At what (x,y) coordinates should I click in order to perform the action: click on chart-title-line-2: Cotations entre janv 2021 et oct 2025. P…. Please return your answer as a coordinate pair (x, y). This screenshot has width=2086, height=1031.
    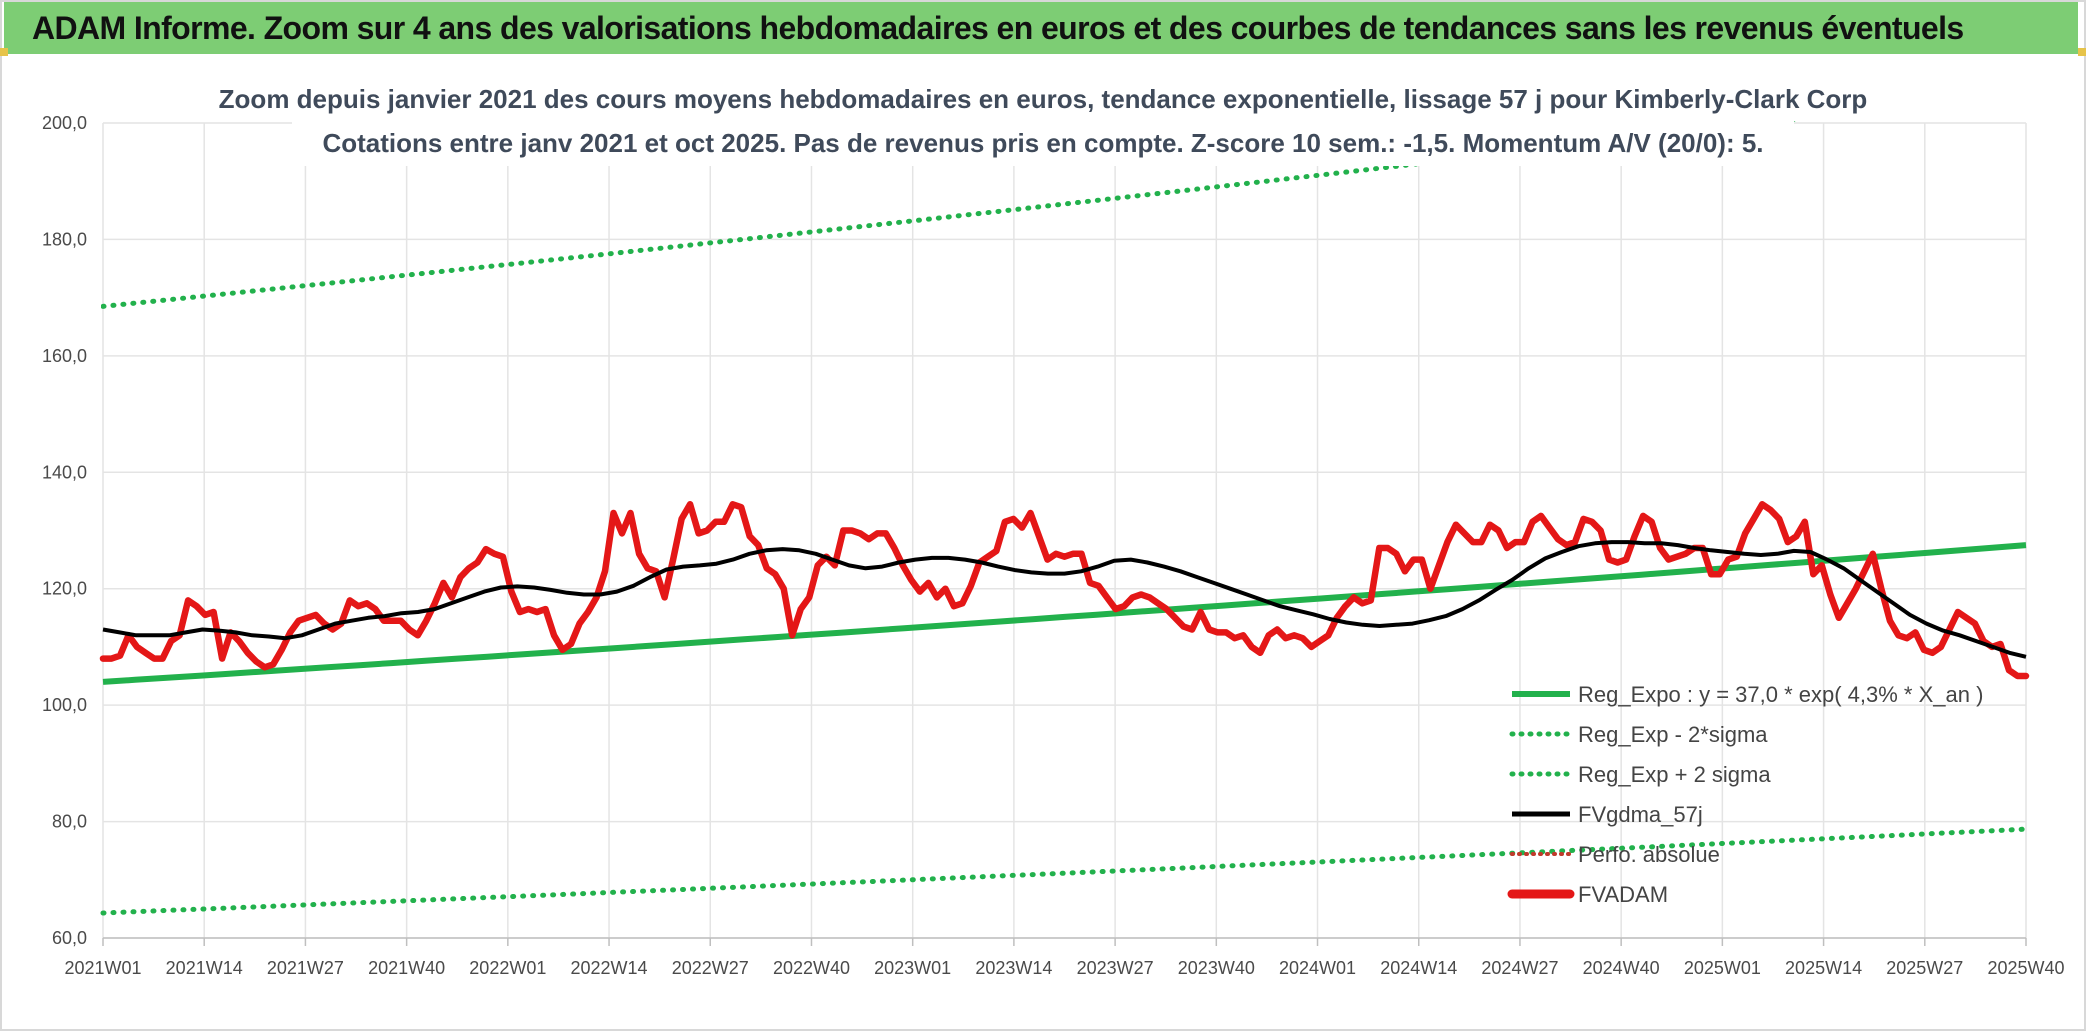
    Looking at the image, I should click on (1042, 143).